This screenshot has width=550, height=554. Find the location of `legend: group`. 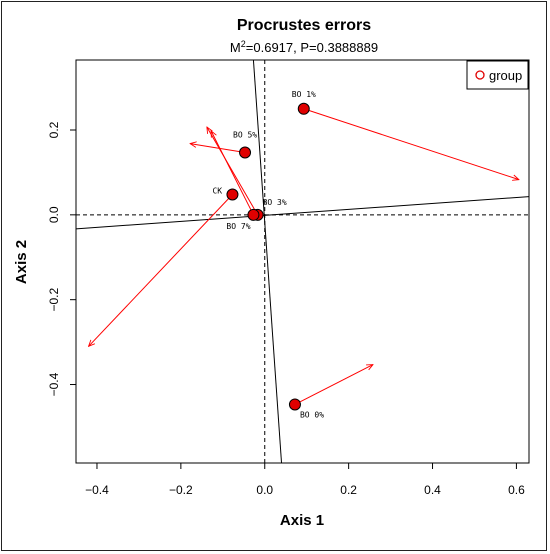

legend: group is located at coordinates (497, 75).